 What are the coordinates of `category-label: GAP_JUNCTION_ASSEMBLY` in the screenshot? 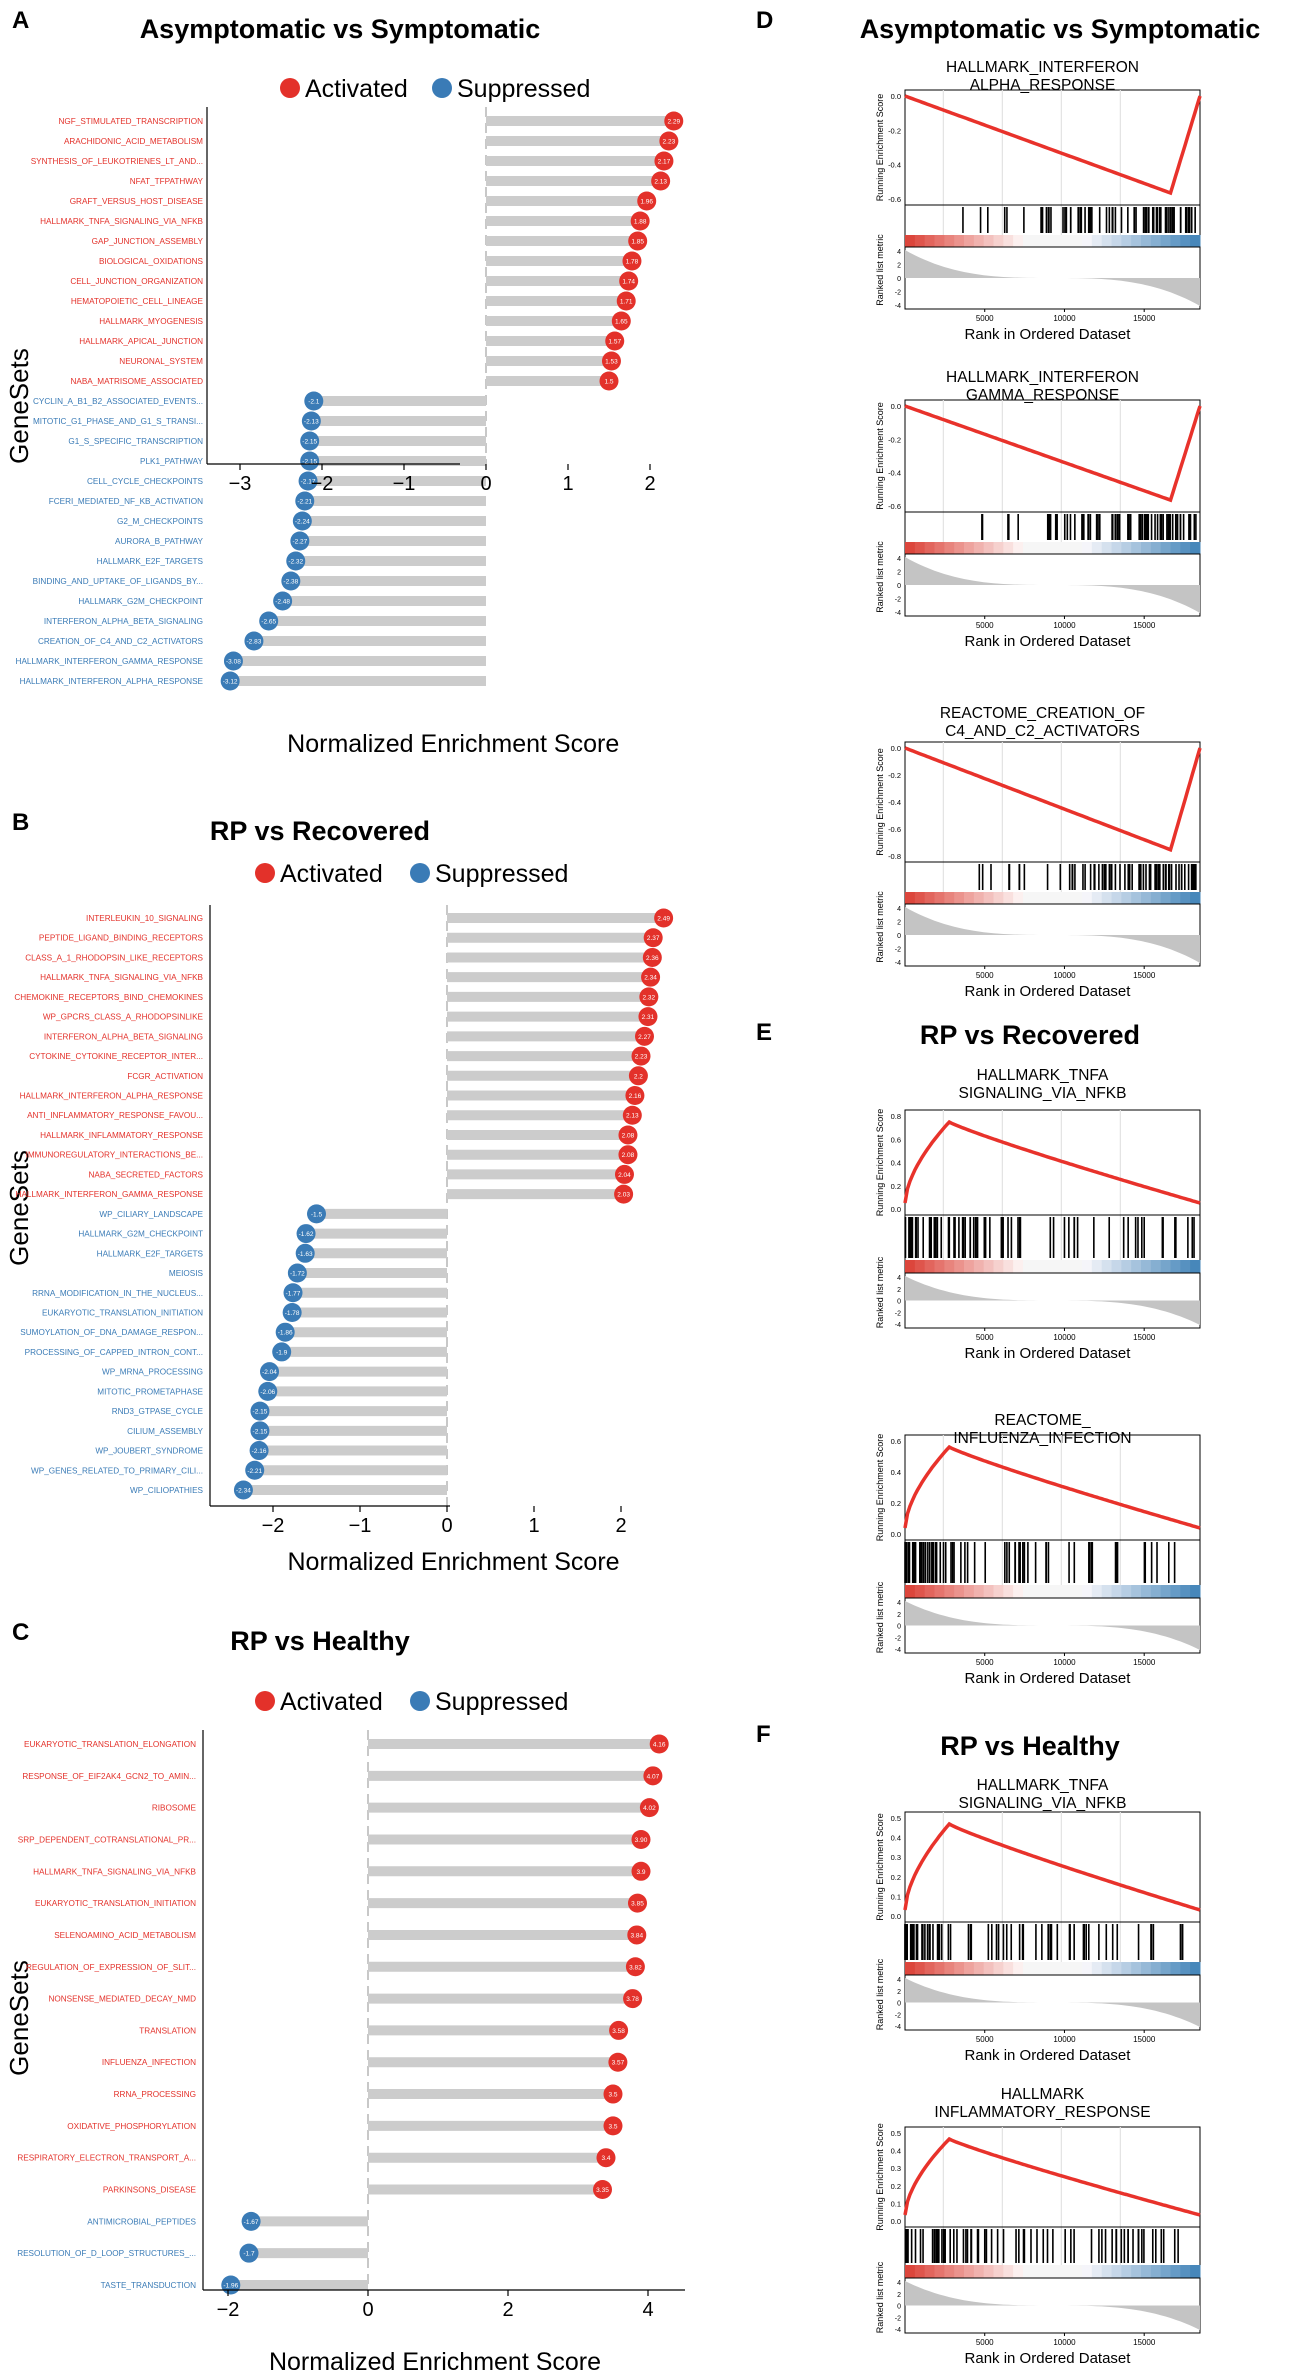 It's located at (148, 241).